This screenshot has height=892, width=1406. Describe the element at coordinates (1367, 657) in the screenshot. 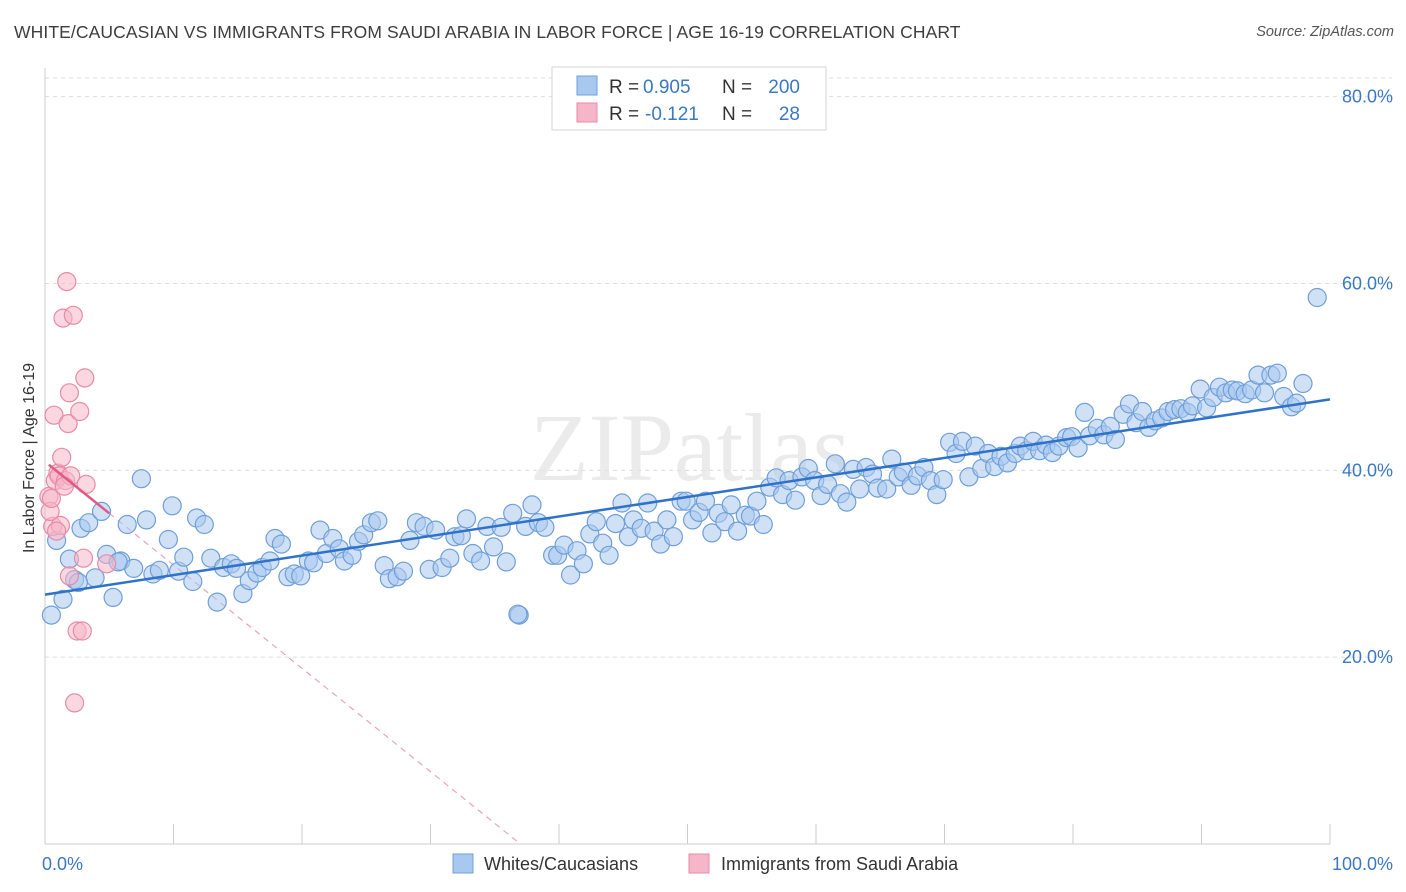

I see `y-tick-label: 20.0%` at that location.